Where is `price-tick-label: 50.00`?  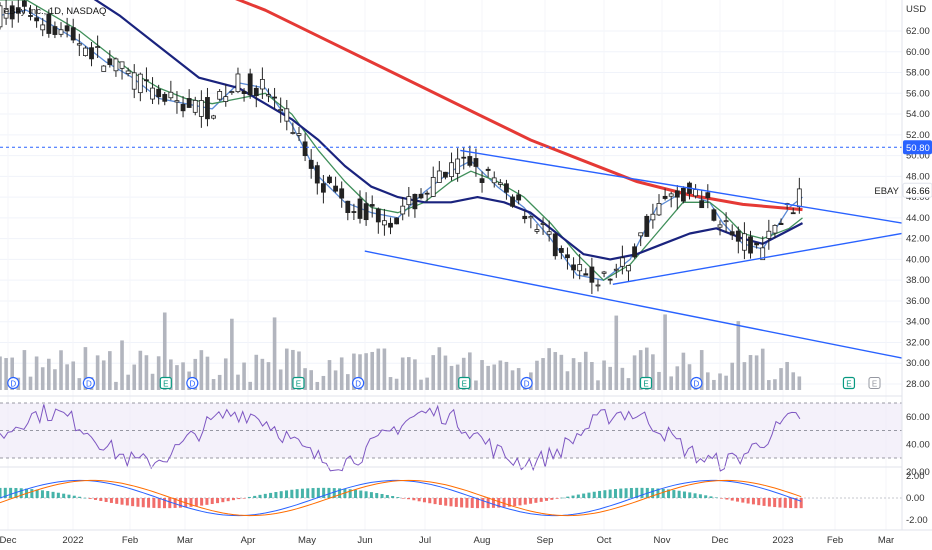 price-tick-label: 50.00 is located at coordinates (918, 156).